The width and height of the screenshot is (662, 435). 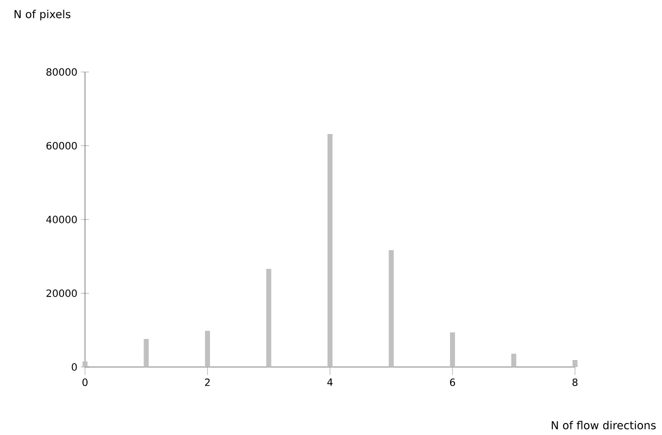 I want to click on y-tick-label: 0, so click(x=74, y=367).